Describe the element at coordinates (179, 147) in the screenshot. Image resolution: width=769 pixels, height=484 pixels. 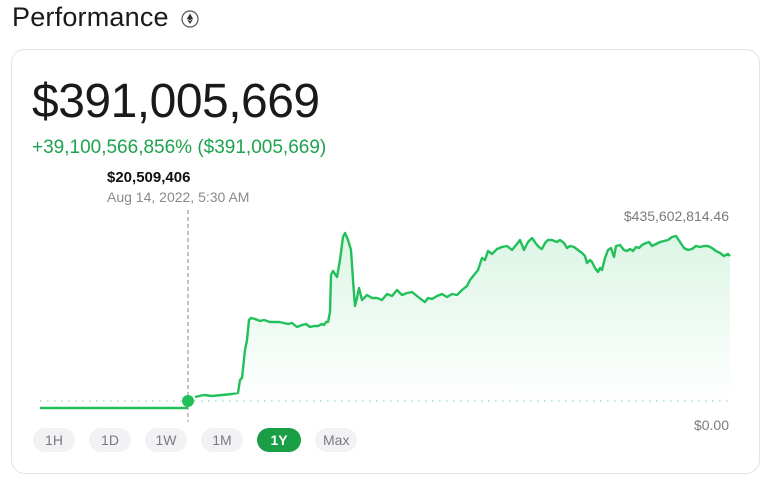
I see `portfolio-change: +39,100,566,856% ($391,005,669)` at that location.